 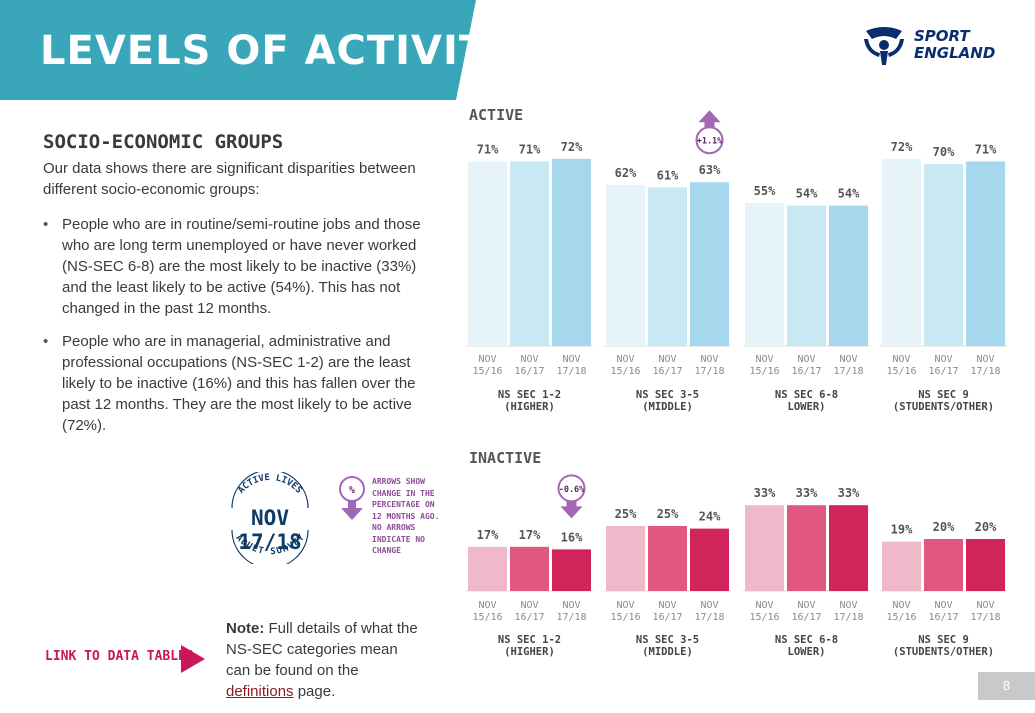 What do you see at coordinates (668, 175) in the screenshot?
I see `bar-value-label: 61%` at bounding box center [668, 175].